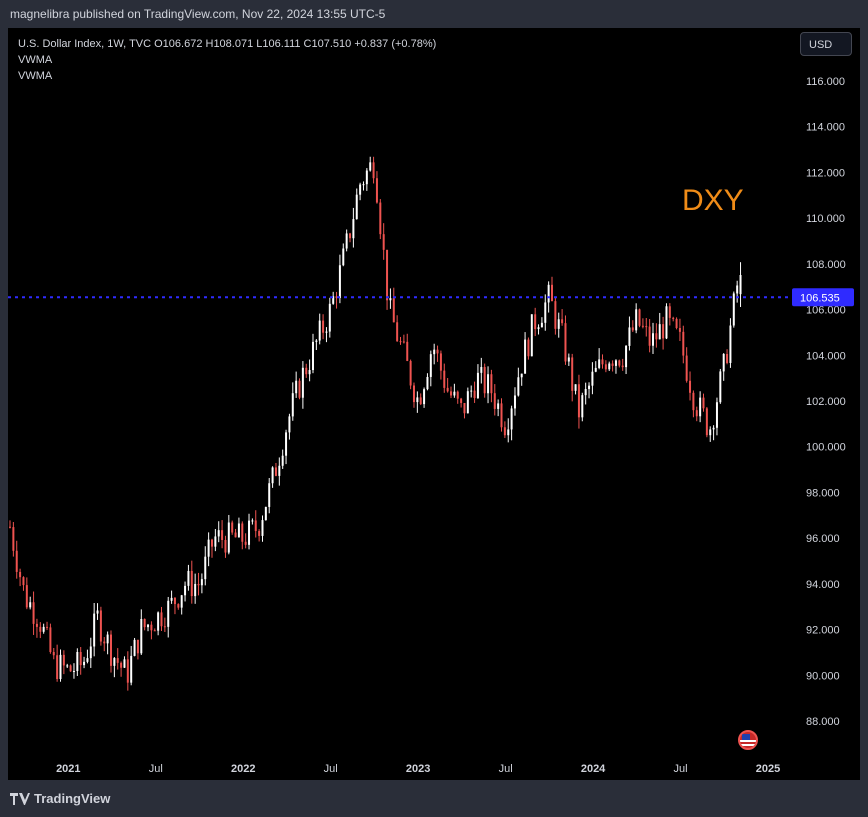  What do you see at coordinates (823, 676) in the screenshot?
I see `y-tick-label: 90.000` at bounding box center [823, 676].